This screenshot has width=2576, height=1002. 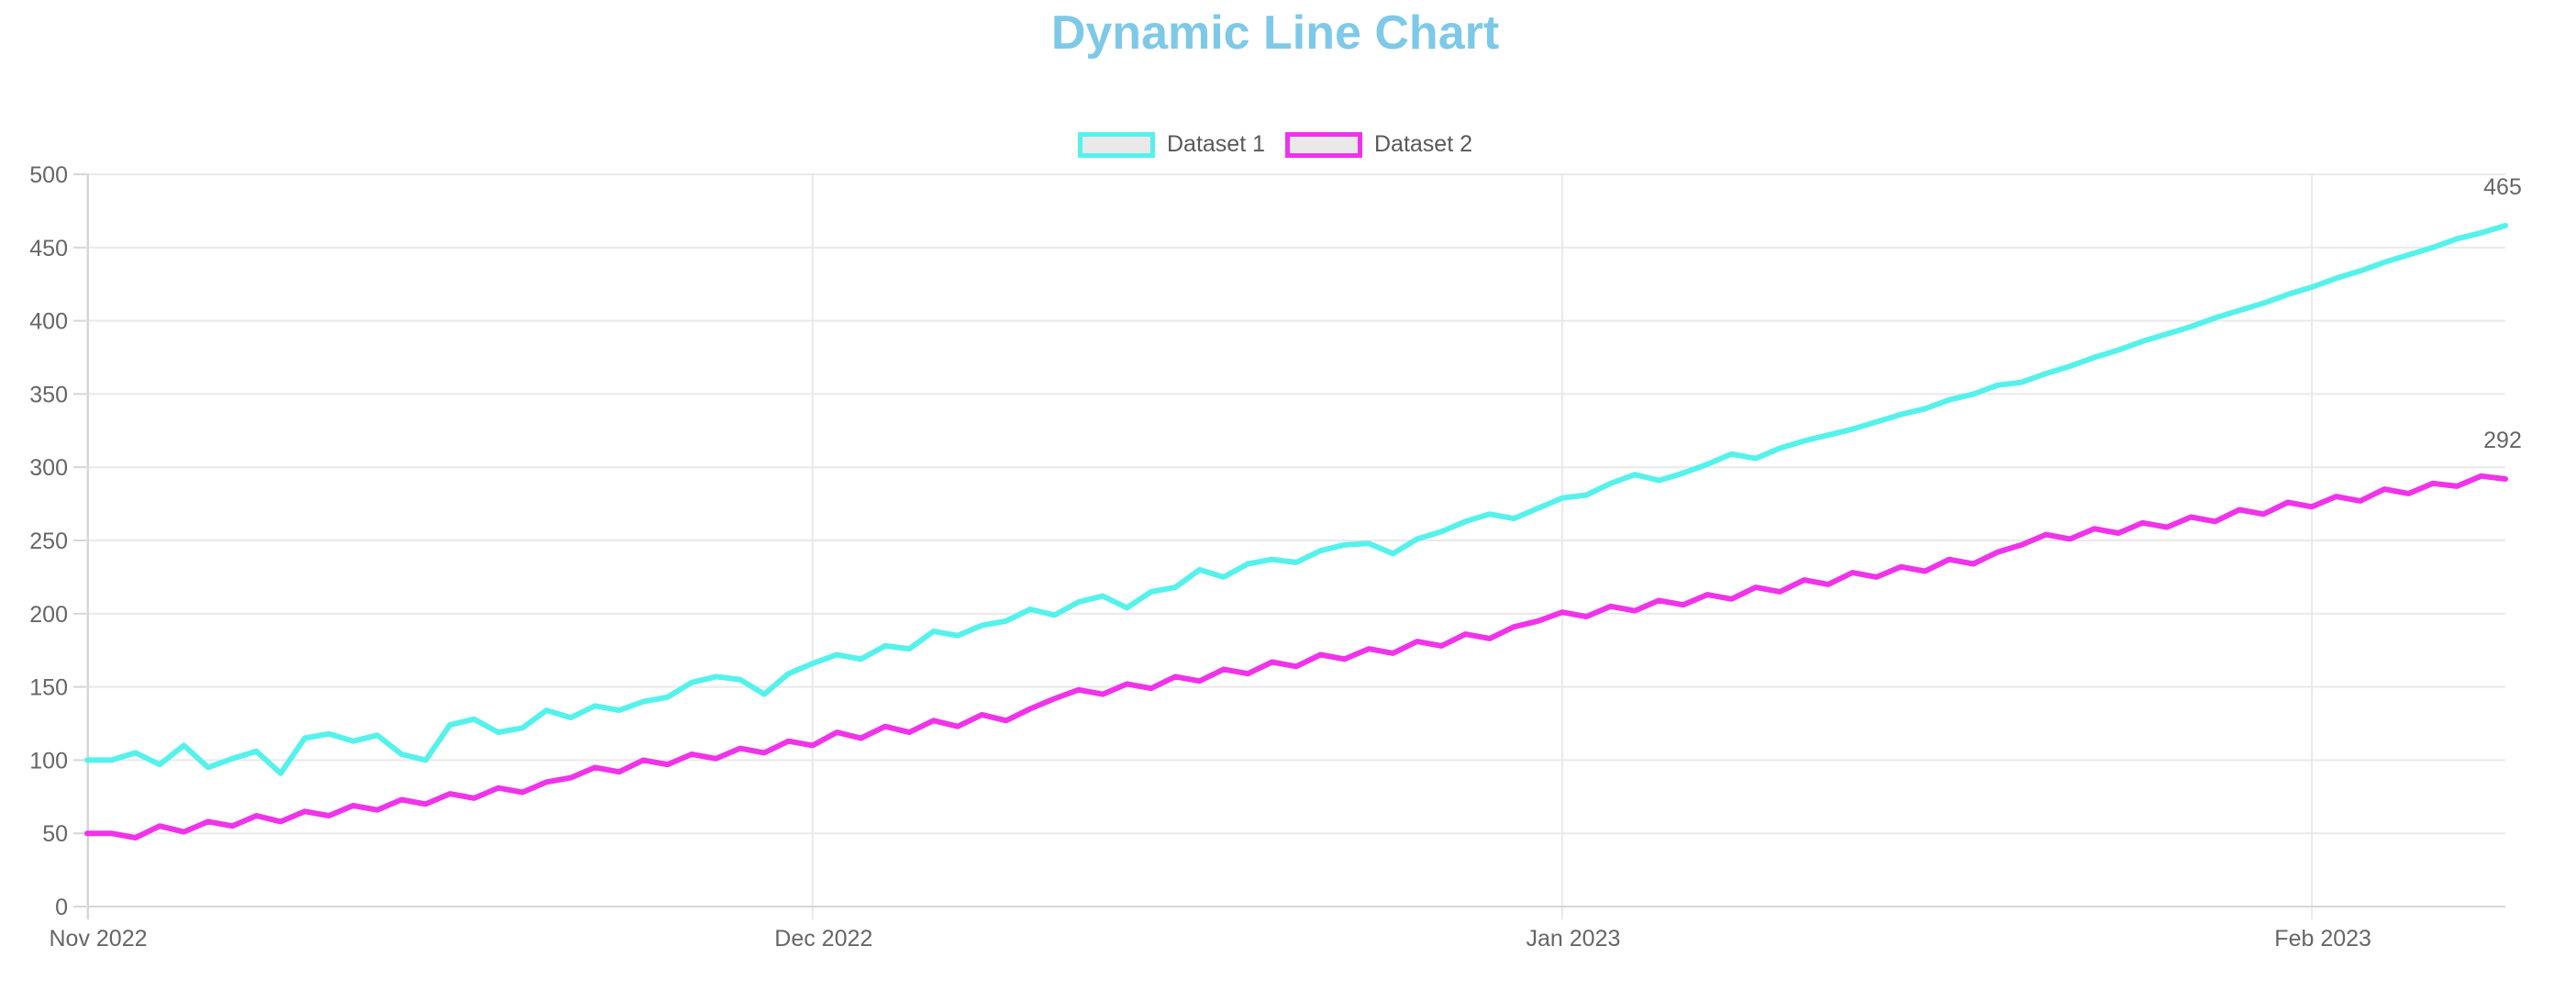 I want to click on y-axis-tick-label: 450, so click(x=48, y=249).